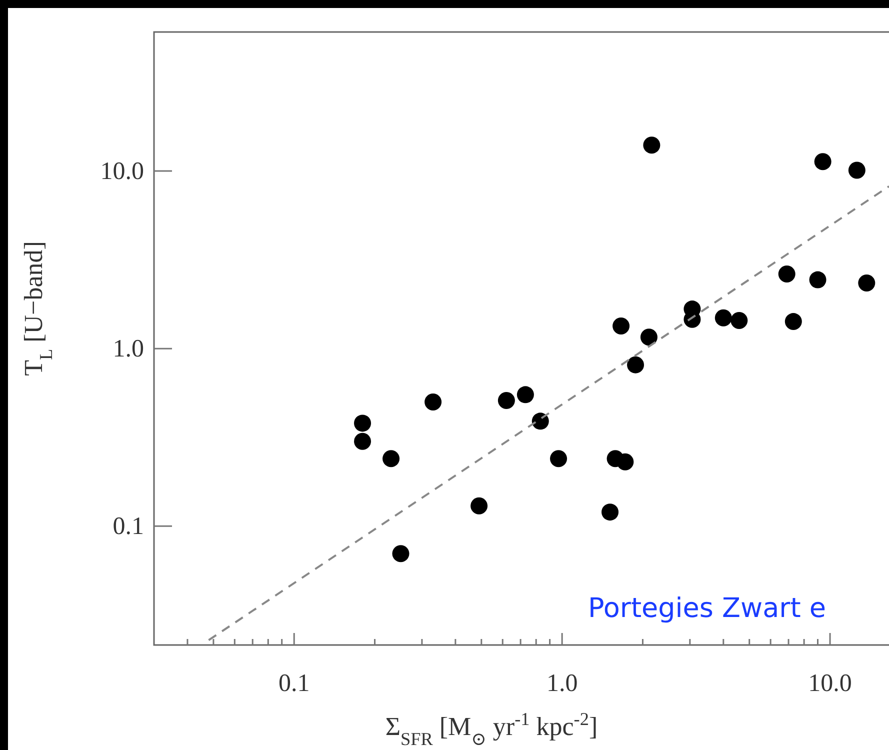 The image size is (889, 750). What do you see at coordinates (491, 729) in the screenshot?
I see `text: Σ$_{SFR}$ [M$_{⊙}$ yr$^{-1}$ kpc$^{-2}$]` at bounding box center [491, 729].